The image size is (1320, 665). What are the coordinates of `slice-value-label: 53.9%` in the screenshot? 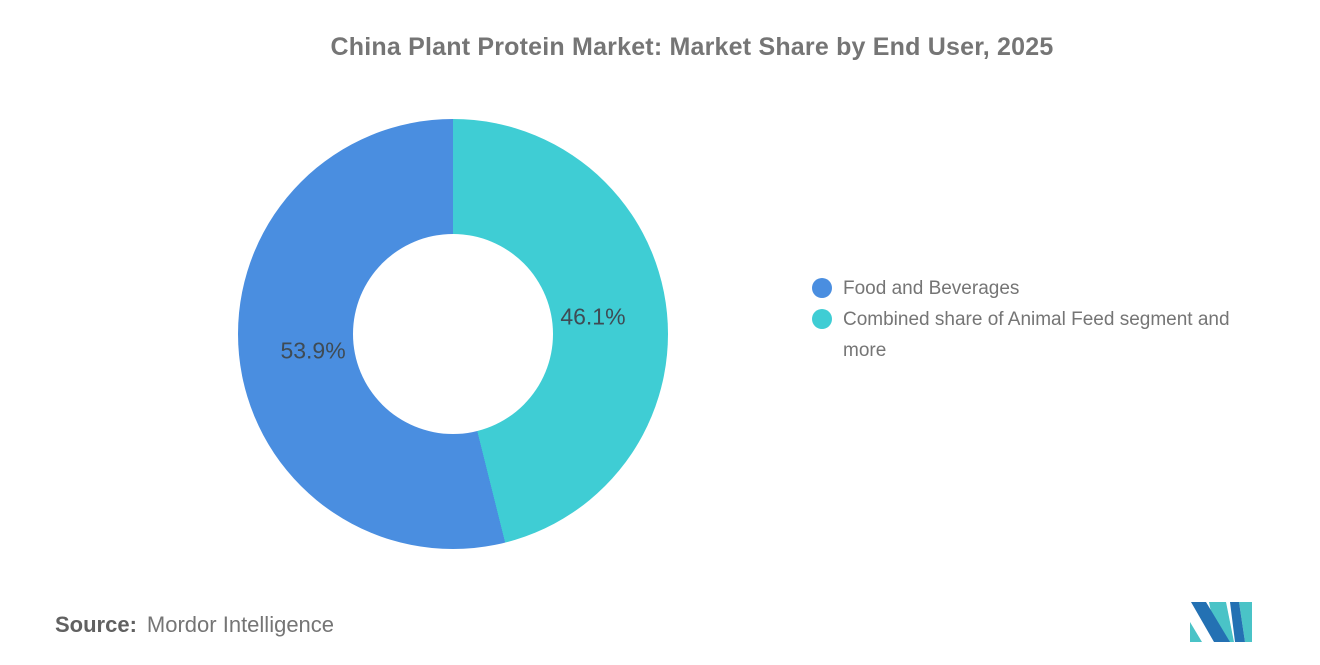 It's located at (313, 350).